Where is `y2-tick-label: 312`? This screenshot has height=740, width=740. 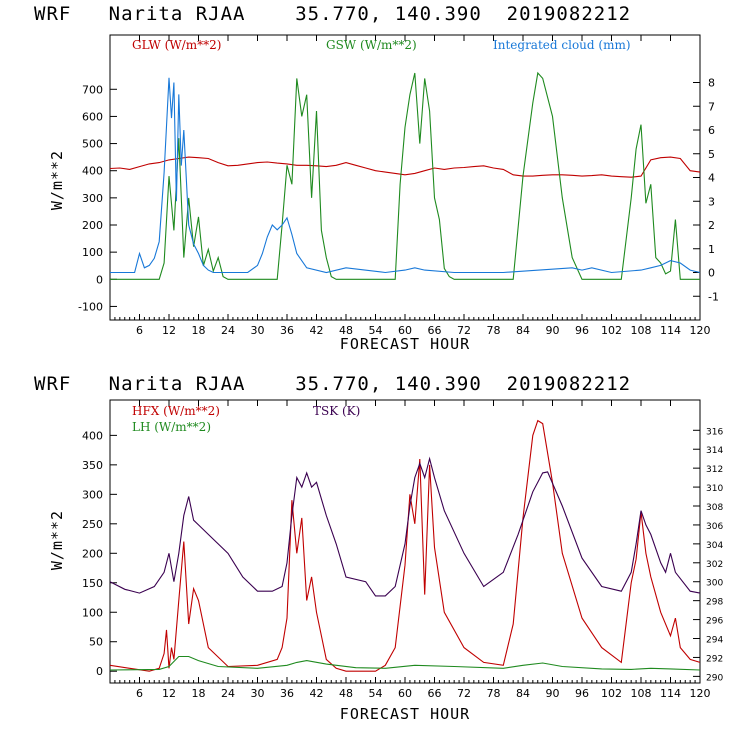 y2-tick-label: 312 is located at coordinates (714, 470).